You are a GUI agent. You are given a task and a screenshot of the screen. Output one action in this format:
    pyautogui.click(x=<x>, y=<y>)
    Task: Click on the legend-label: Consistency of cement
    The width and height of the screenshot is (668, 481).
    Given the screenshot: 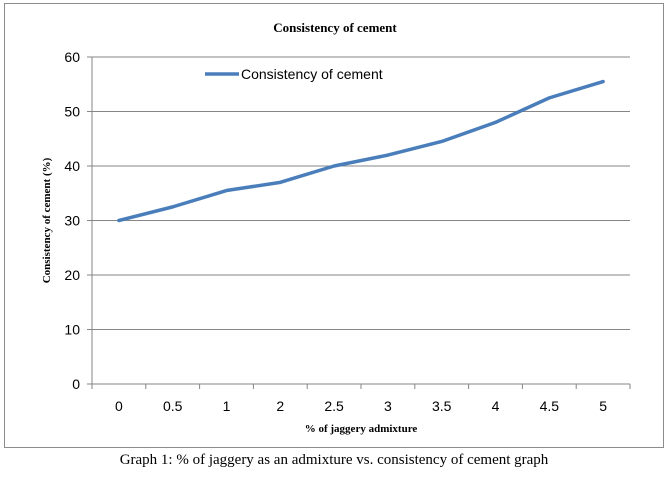 What is the action you would take?
    pyautogui.click(x=312, y=74)
    